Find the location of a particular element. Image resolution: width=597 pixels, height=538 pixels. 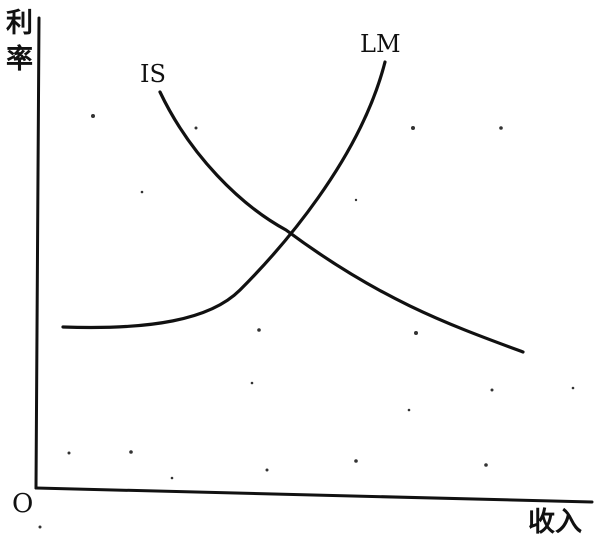

y-axis-label-char2: 率 is located at coordinates (19, 59).